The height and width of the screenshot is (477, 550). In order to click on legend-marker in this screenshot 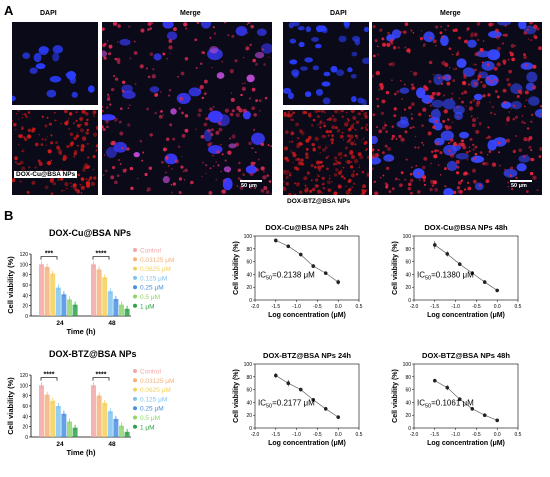, I will do `click(135, 426)`.